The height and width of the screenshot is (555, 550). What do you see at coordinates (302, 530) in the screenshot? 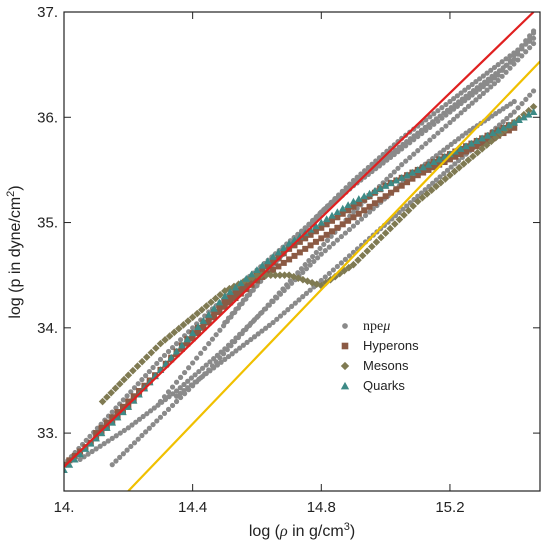
I see `x-axis-label: log (ρ in g/cm3)` at bounding box center [302, 530].